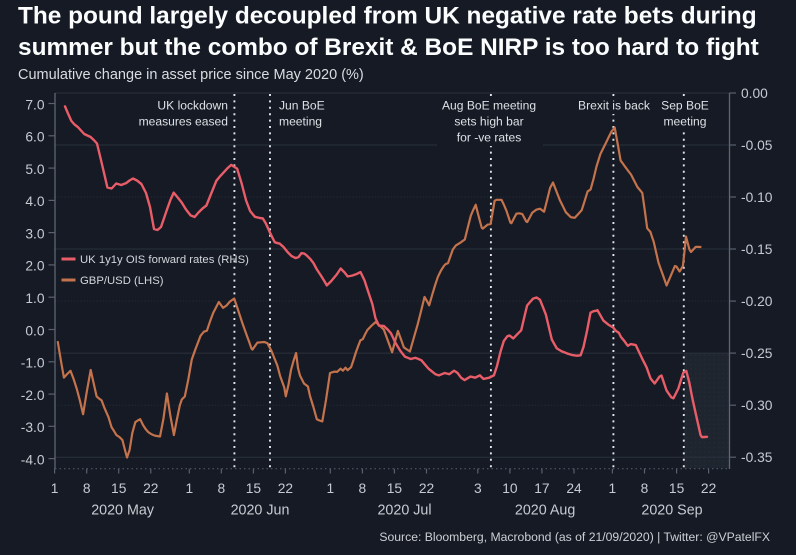 Image resolution: width=796 pixels, height=555 pixels. What do you see at coordinates (757, 145) in the screenshot?
I see `svg-text: -0.05` at bounding box center [757, 145].